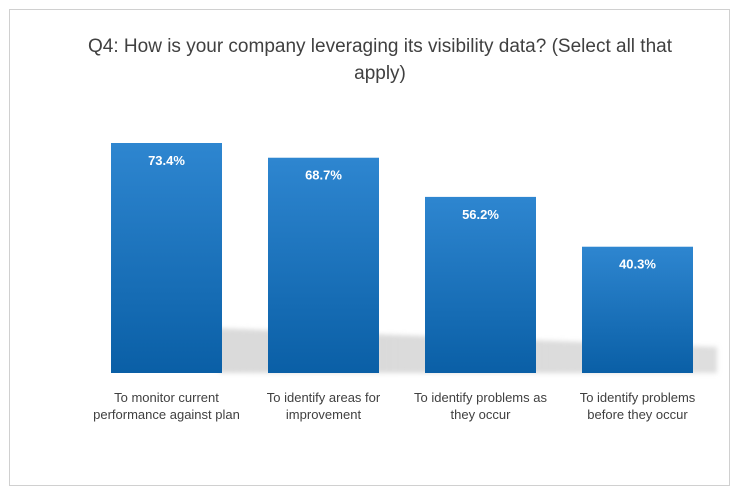 This screenshot has width=741, height=498. Describe the element at coordinates (637, 264) in the screenshot. I see `data-label-4: 40.3%` at that location.